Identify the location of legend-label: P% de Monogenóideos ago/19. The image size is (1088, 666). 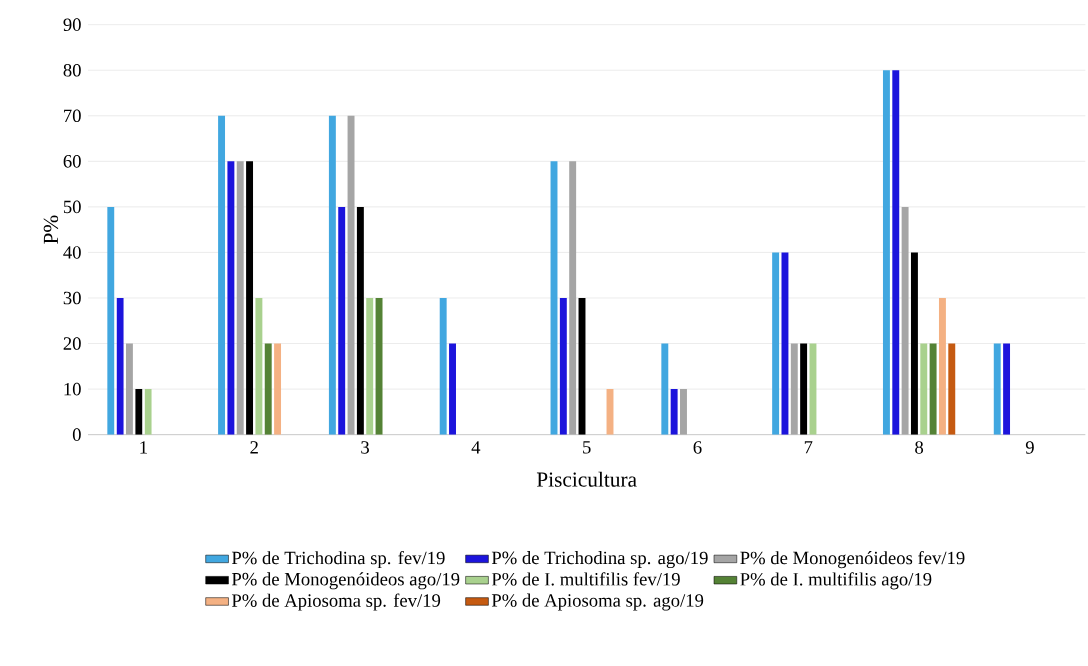
(345, 581).